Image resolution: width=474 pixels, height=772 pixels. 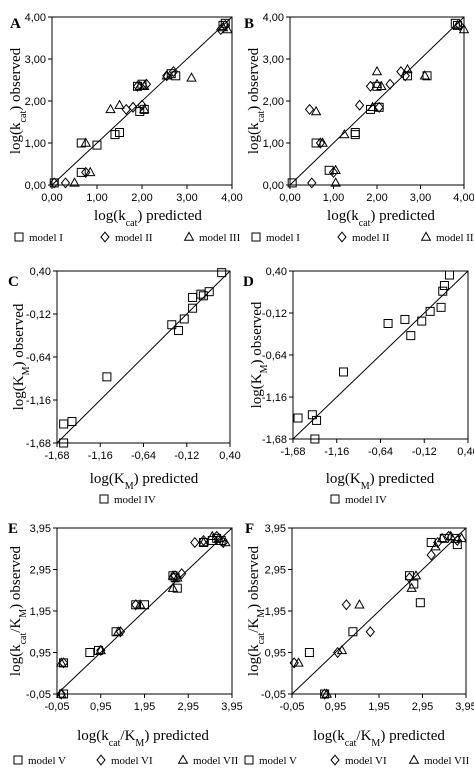 I want to click on y-axis-label-sub: M, so click(x=26, y=370).